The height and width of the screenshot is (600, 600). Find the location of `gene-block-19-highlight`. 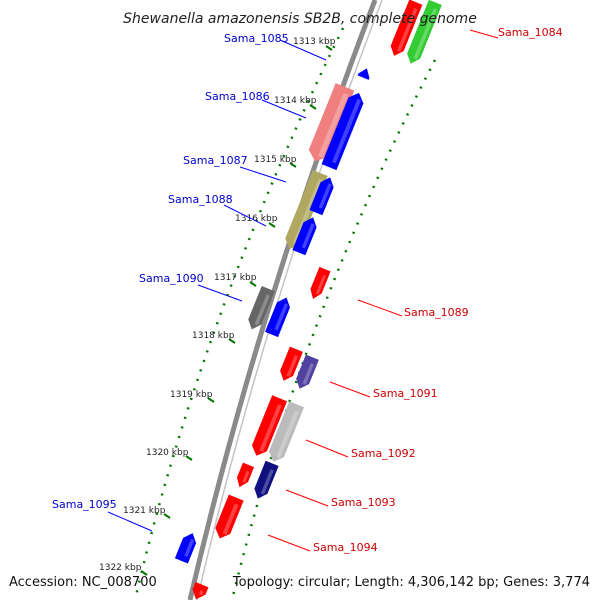

gene-block-19-highlight is located at coordinates (189, 547).